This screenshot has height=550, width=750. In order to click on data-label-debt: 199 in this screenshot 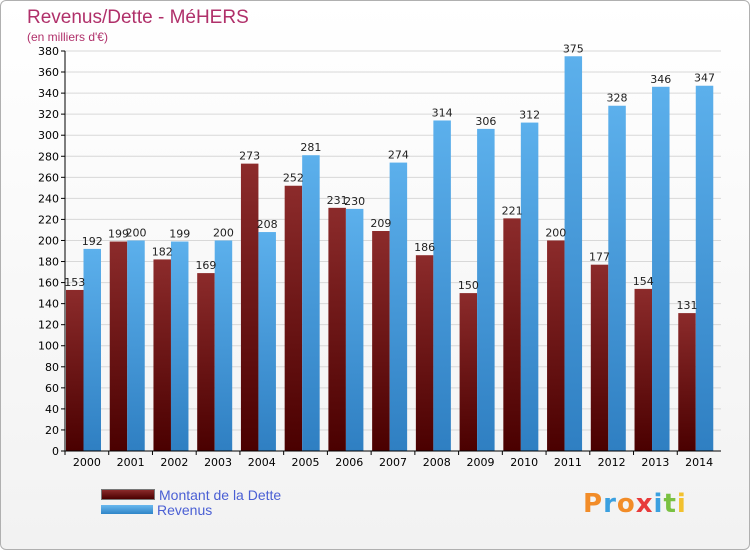, I will do `click(118, 234)`.